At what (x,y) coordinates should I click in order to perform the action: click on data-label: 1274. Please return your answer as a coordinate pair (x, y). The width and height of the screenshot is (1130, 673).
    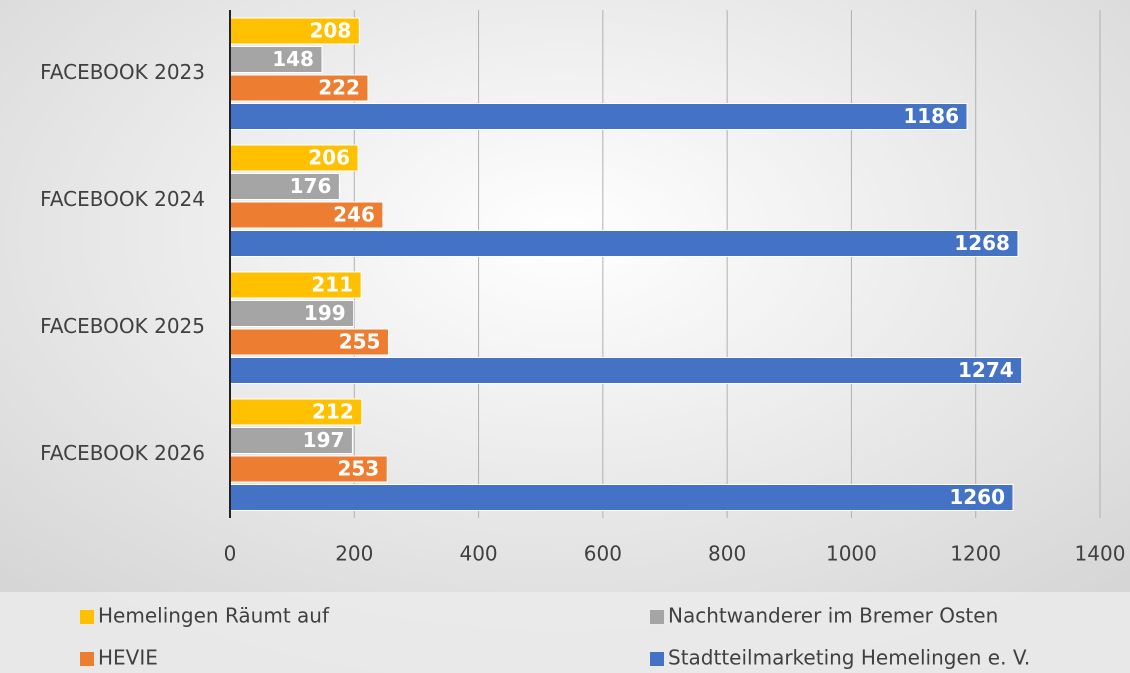
    Looking at the image, I should click on (986, 370).